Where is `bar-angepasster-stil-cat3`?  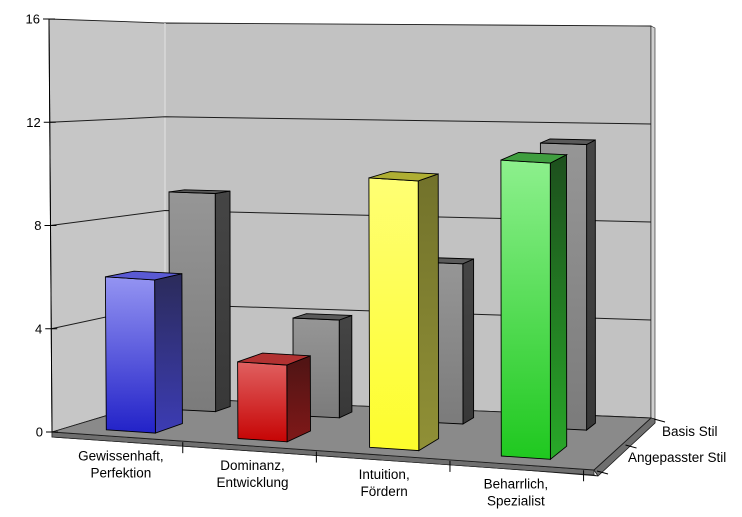 bar-angepasster-stil-cat3 is located at coordinates (534, 306).